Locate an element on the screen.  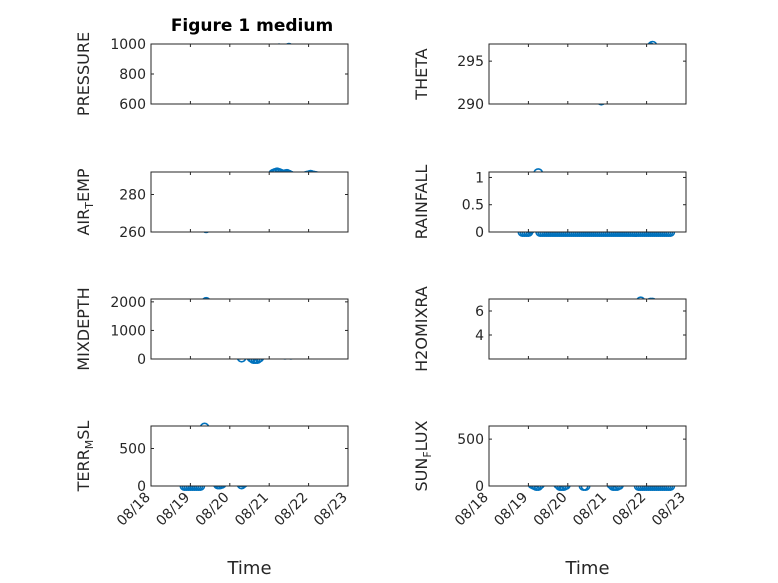
y-tick-label: 0.5 is located at coordinates (473, 206).